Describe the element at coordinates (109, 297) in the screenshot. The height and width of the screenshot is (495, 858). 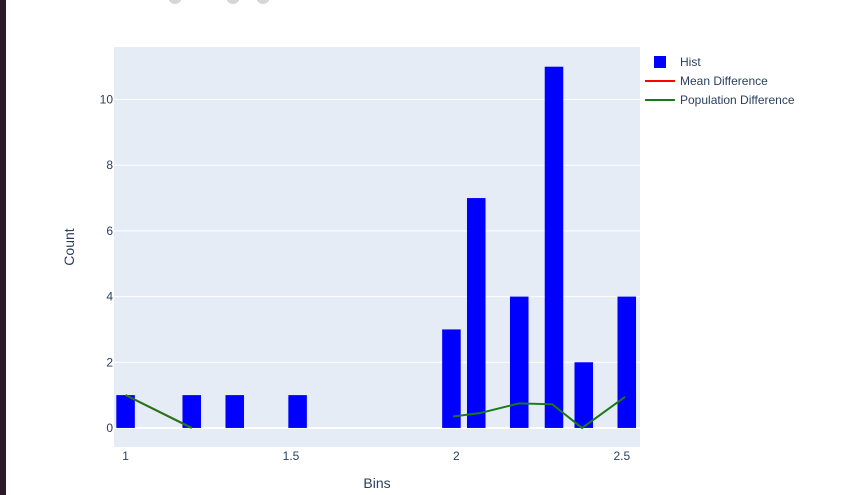
I see `y-tick-label: 4` at that location.